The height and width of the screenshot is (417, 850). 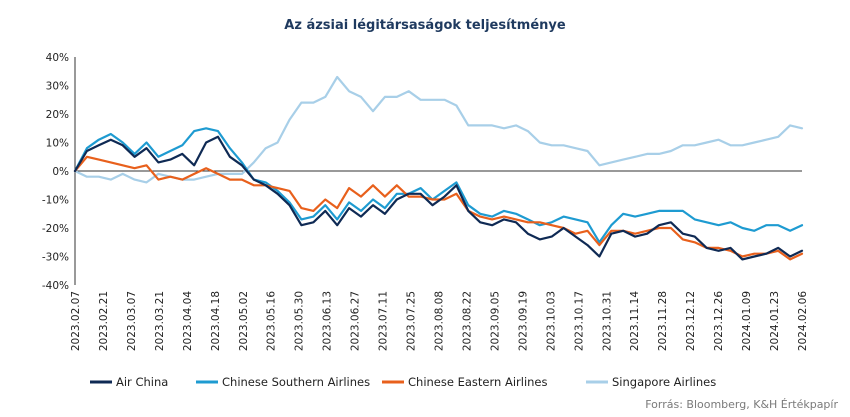 What do you see at coordinates (104, 321) in the screenshot?
I see `x-tick-label: 2023.02.21` at bounding box center [104, 321].